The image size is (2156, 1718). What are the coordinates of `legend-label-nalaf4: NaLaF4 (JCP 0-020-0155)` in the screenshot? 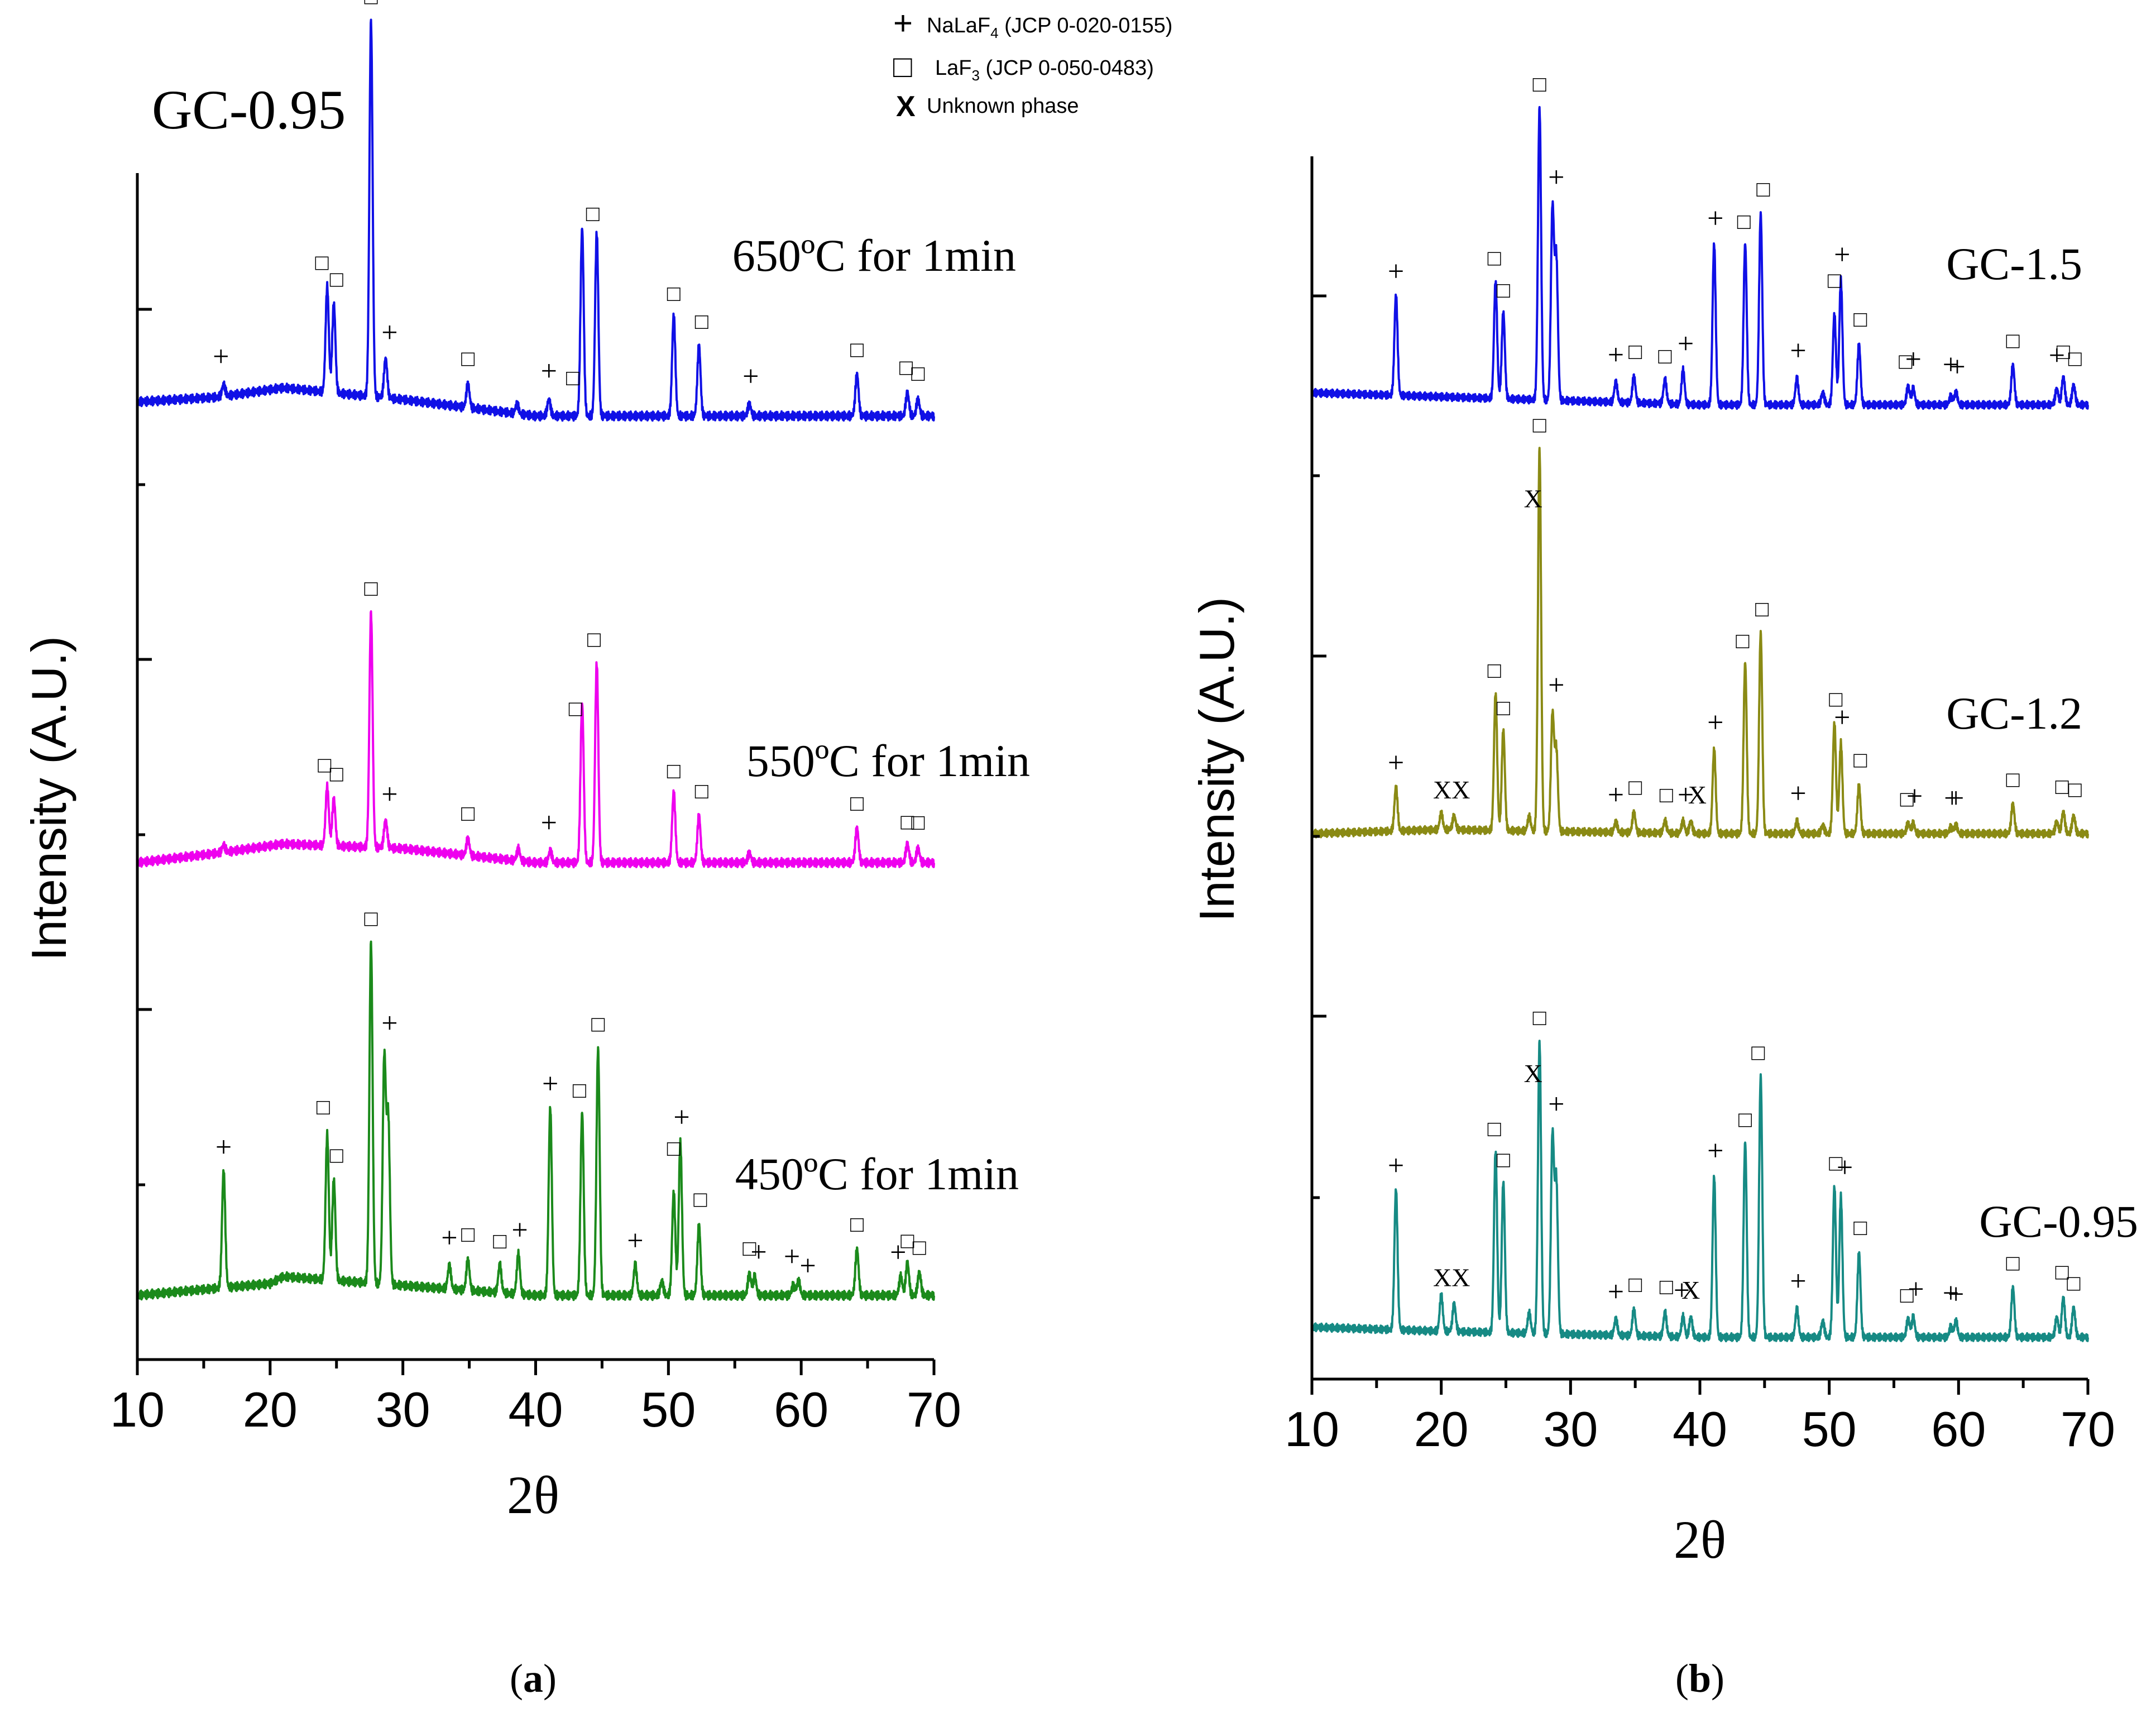 It's located at (1049, 27).